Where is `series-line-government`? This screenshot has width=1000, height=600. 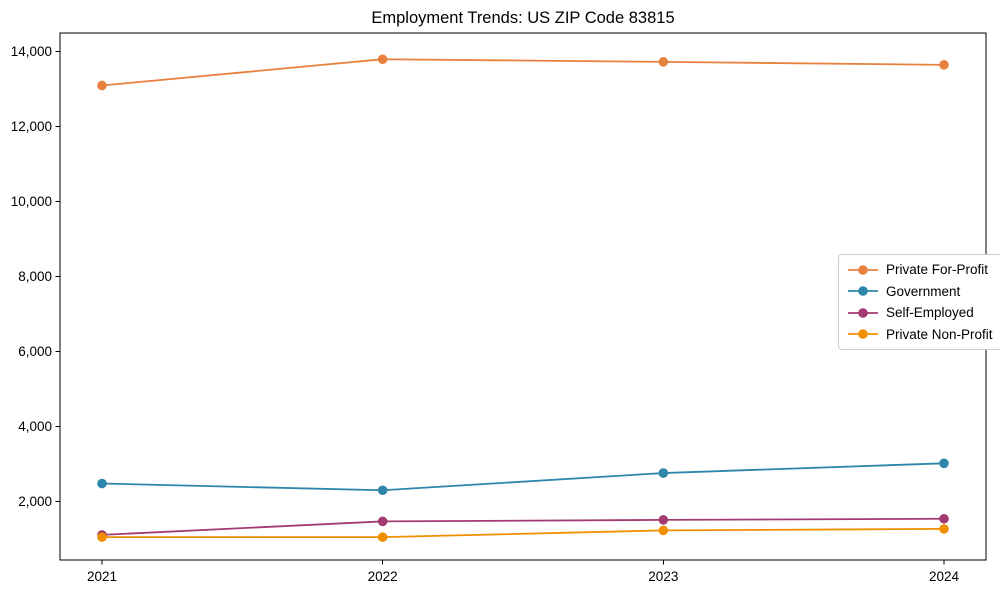 series-line-government is located at coordinates (523, 477).